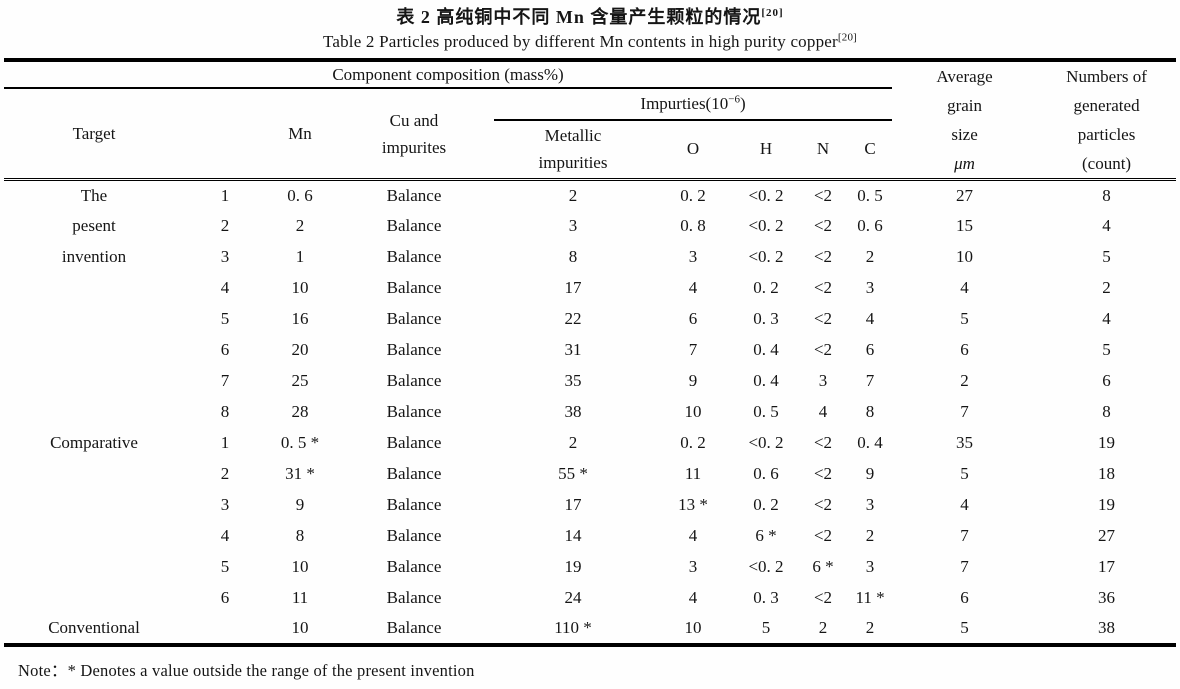 The image size is (1180, 689). What do you see at coordinates (573, 380) in the screenshot?
I see `cell-metallic: 35` at bounding box center [573, 380].